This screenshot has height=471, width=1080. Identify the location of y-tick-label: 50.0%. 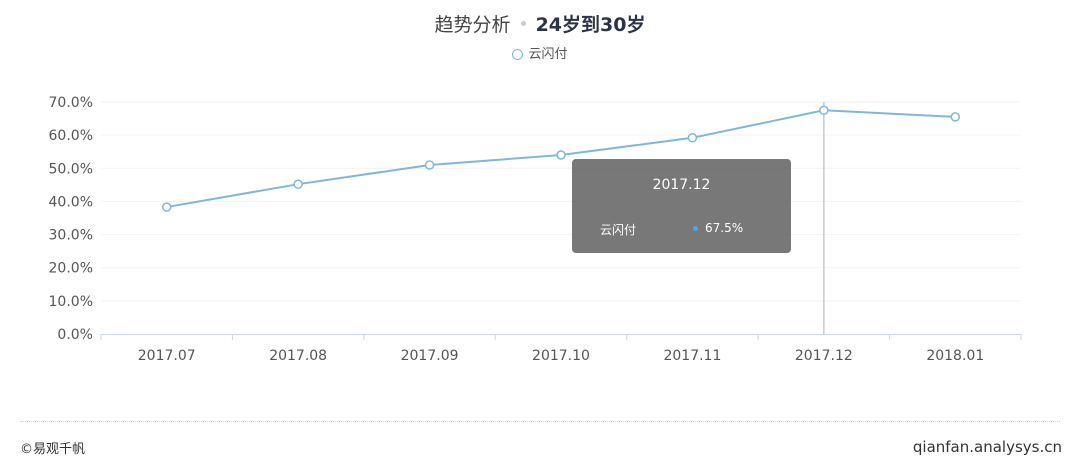
(71, 169).